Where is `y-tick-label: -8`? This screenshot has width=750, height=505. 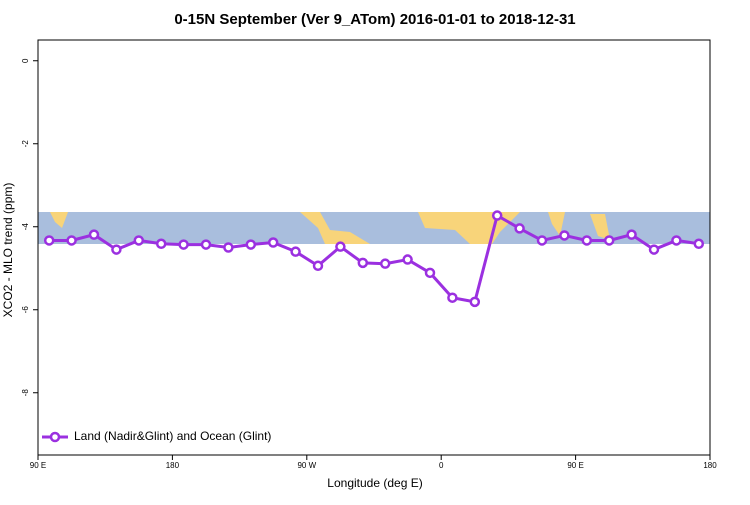 y-tick-label: -8 is located at coordinates (25, 393).